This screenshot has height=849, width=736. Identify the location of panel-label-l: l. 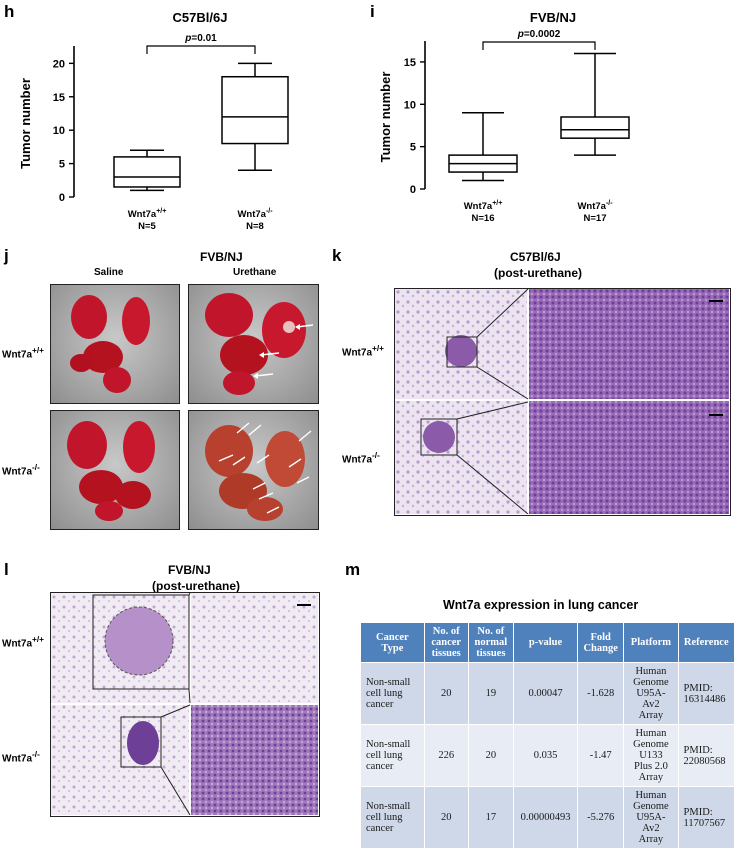
(6, 569).